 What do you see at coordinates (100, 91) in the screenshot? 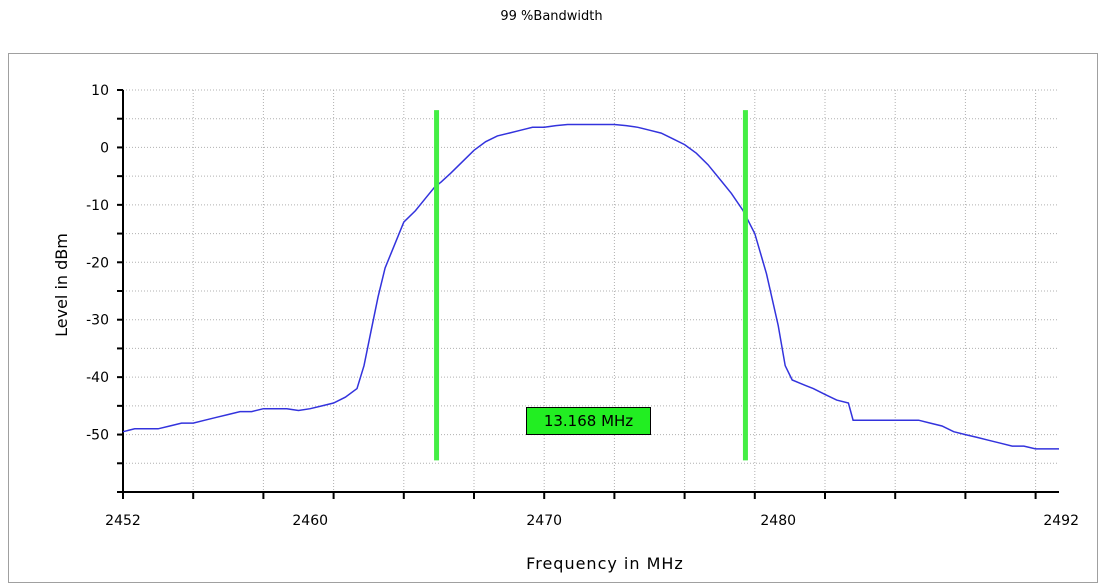
I see `y-tick-label: 10` at bounding box center [100, 91].